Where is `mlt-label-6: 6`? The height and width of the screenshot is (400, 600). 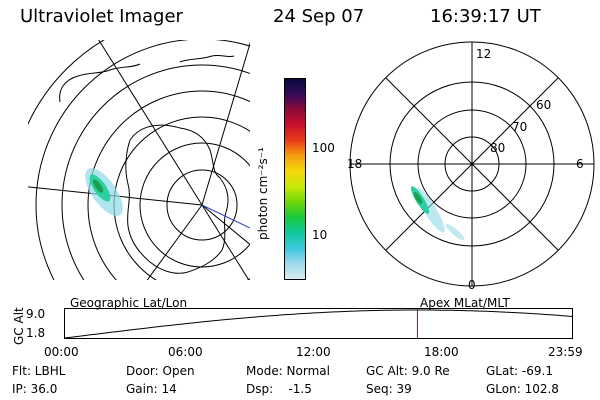 mlt-label-6: 6 is located at coordinates (580, 164).